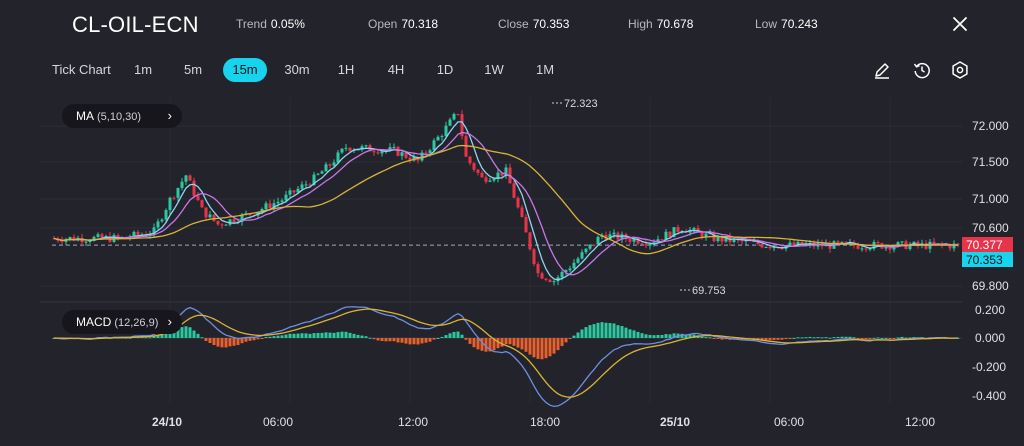 The width and height of the screenshot is (1024, 446). Describe the element at coordinates (922, 70) in the screenshot. I see `clock-reset-icon` at that location.